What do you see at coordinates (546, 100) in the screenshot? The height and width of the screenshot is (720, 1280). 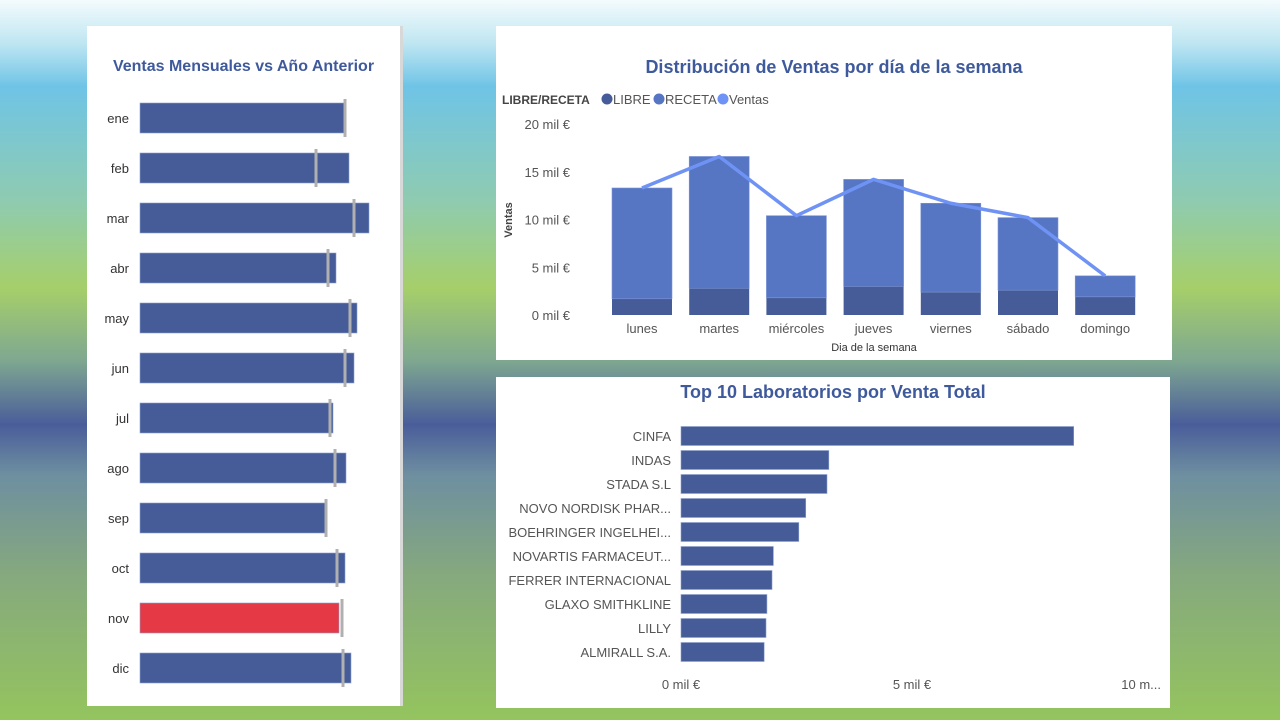 I see `legend-title: LIBRE/RECETA` at bounding box center [546, 100].